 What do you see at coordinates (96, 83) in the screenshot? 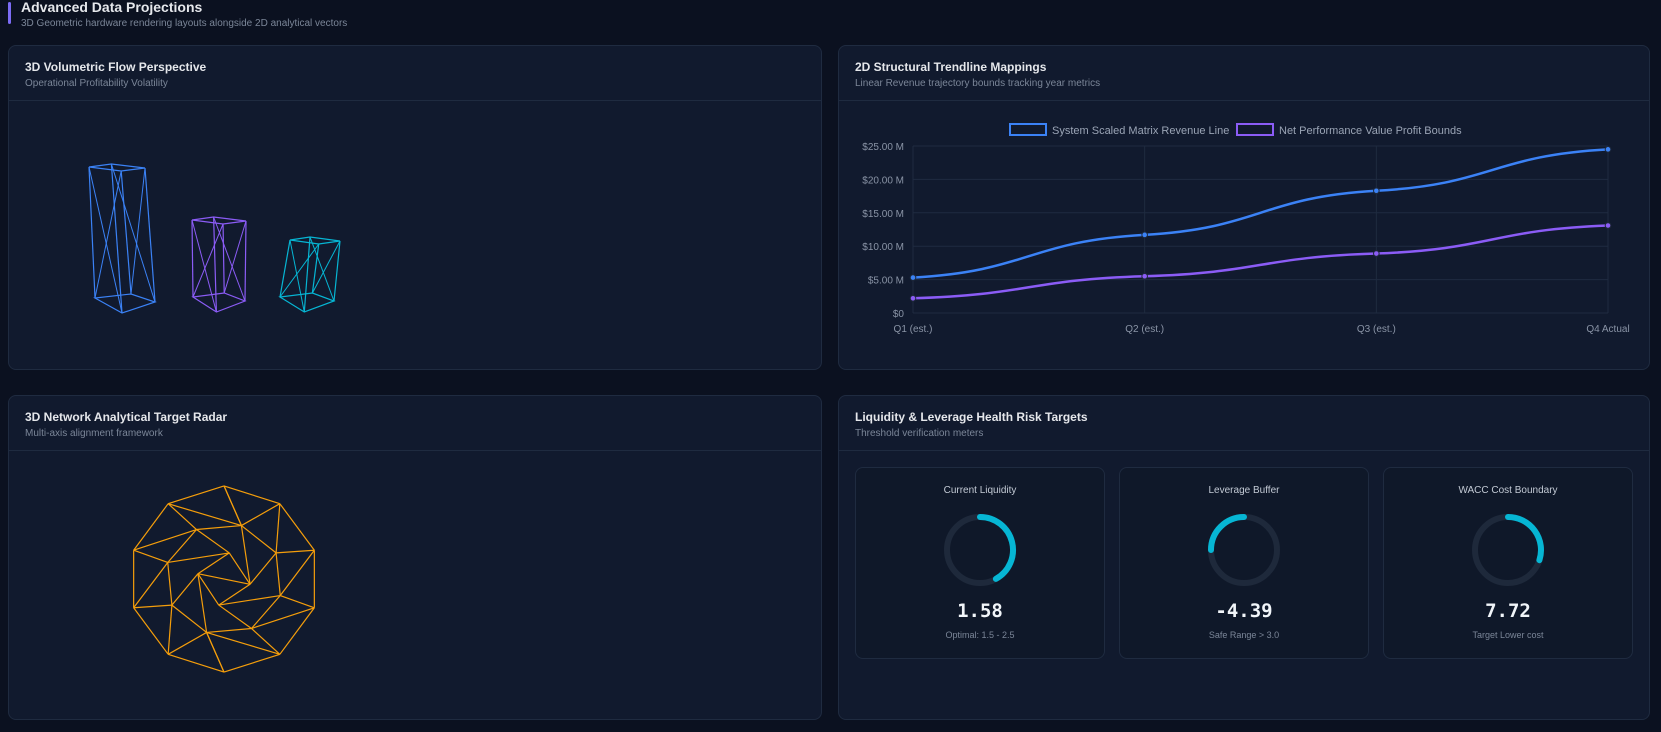
I see `volumetric-subtitle: Operational Profitability Volatility` at bounding box center [96, 83].